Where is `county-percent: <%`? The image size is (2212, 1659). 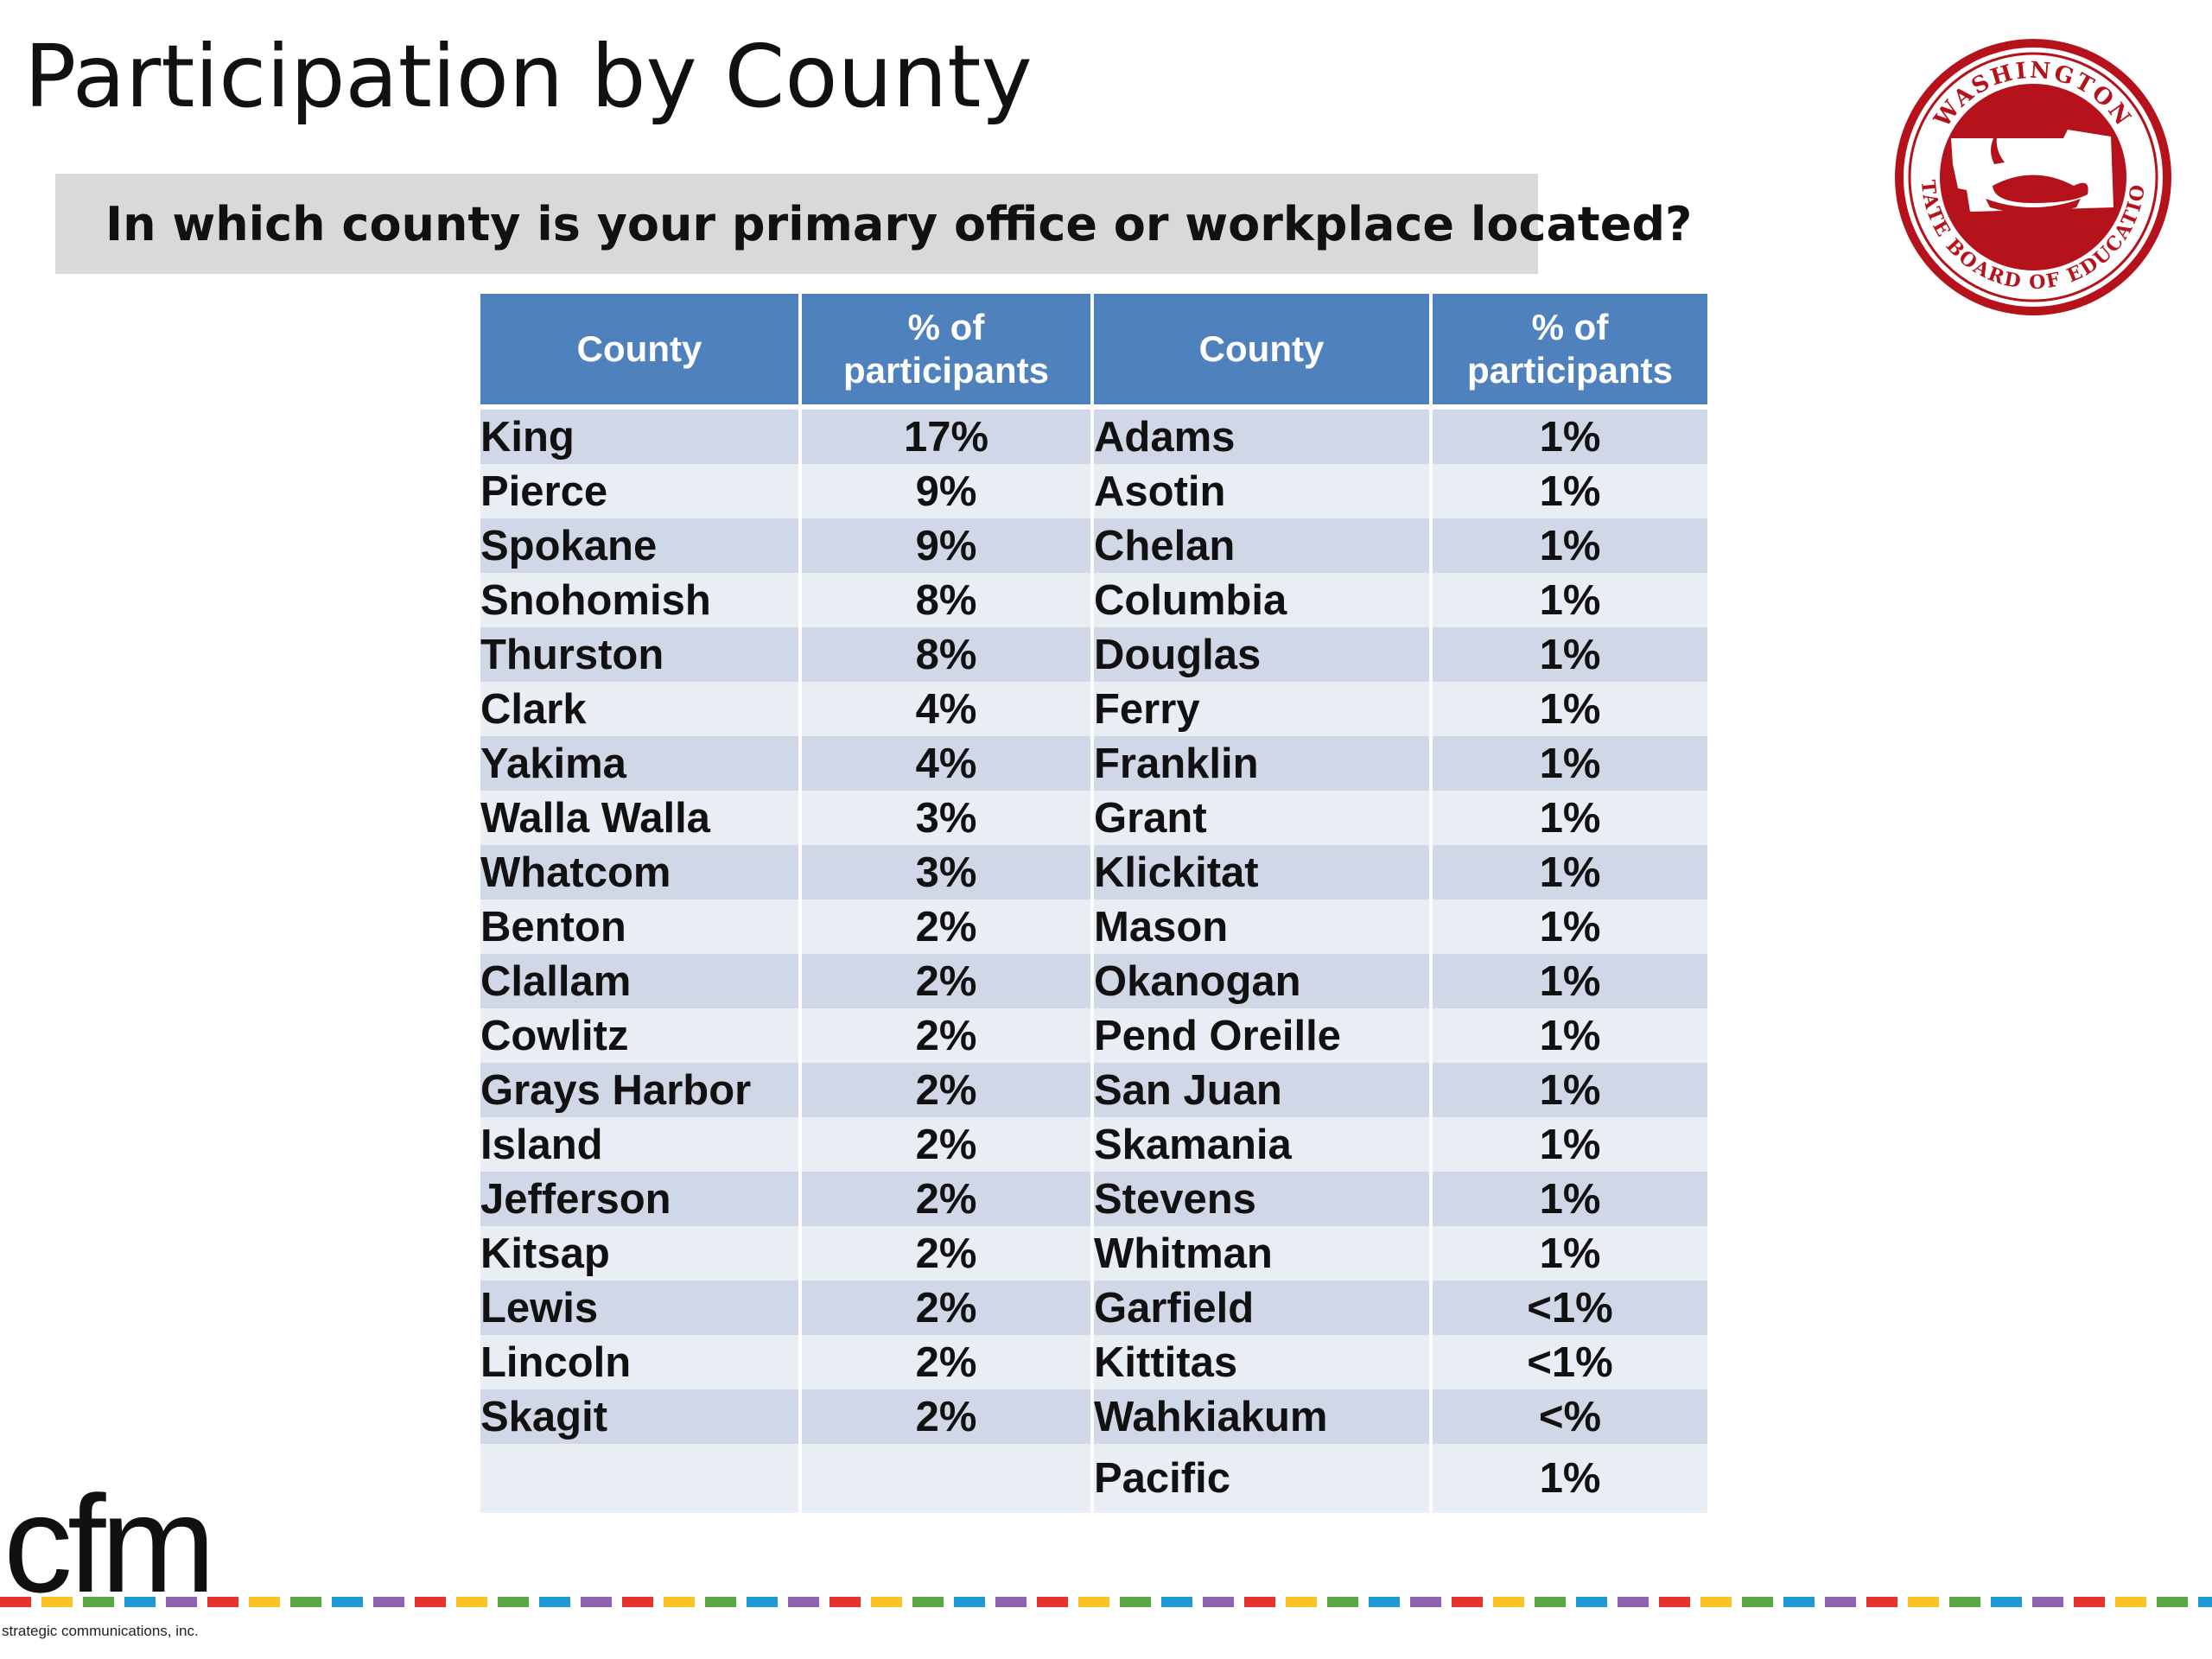
county-percent: <% is located at coordinates (1570, 1416).